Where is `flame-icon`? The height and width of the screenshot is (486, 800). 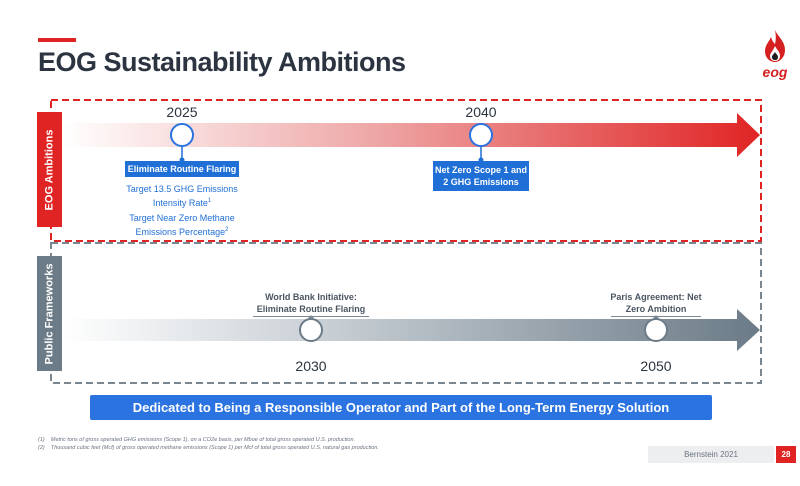
flame-icon is located at coordinates (775, 46).